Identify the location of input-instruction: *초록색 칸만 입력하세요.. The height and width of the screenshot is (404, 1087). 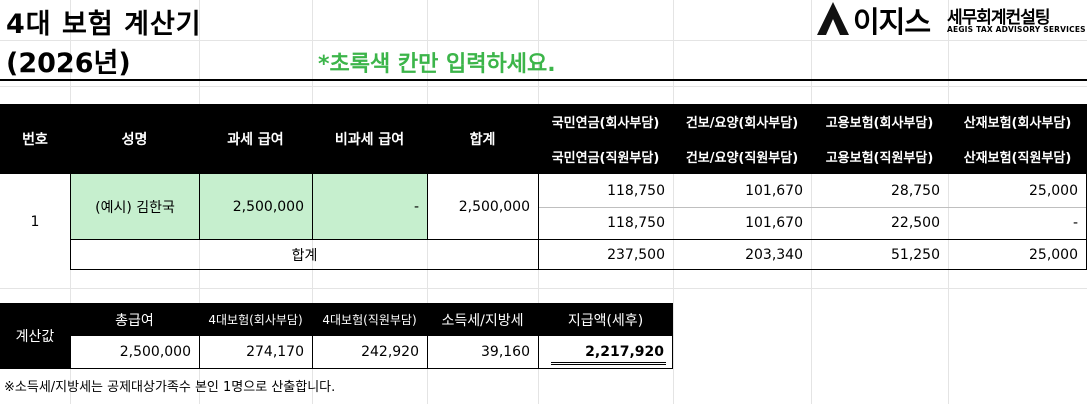
(437, 64).